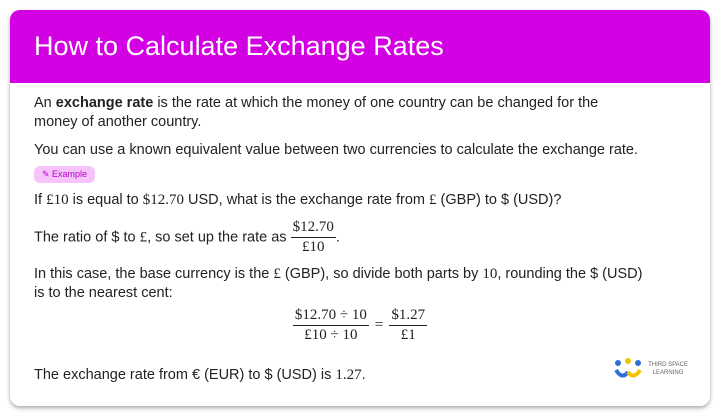  I want to click on equation: $12.70 ÷ 10 £10 ÷ 10 = $1.27 £1, so click(360, 325).